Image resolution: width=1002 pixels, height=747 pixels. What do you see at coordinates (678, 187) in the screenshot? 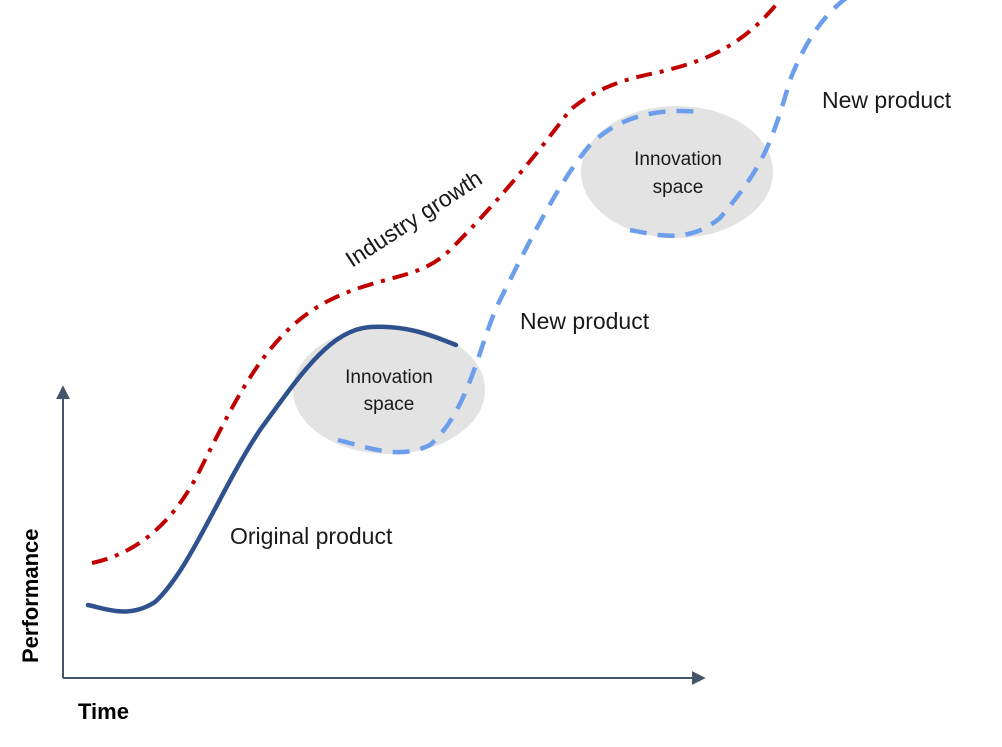
I see `innovation-space-label-2-line2: space` at bounding box center [678, 187].